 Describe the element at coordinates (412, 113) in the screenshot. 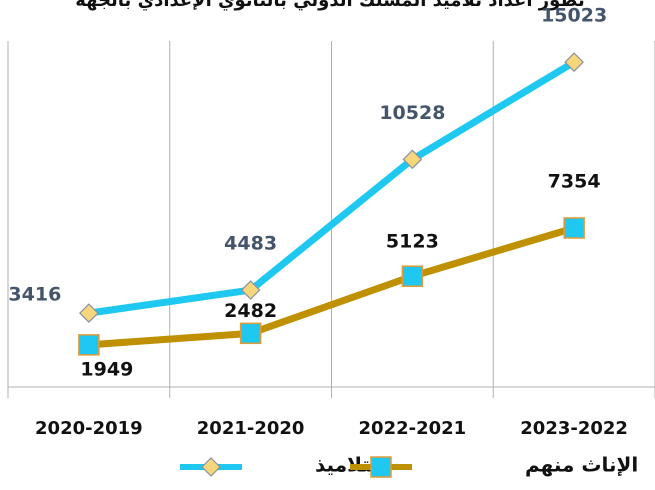

I see `data-label: 10528` at that location.